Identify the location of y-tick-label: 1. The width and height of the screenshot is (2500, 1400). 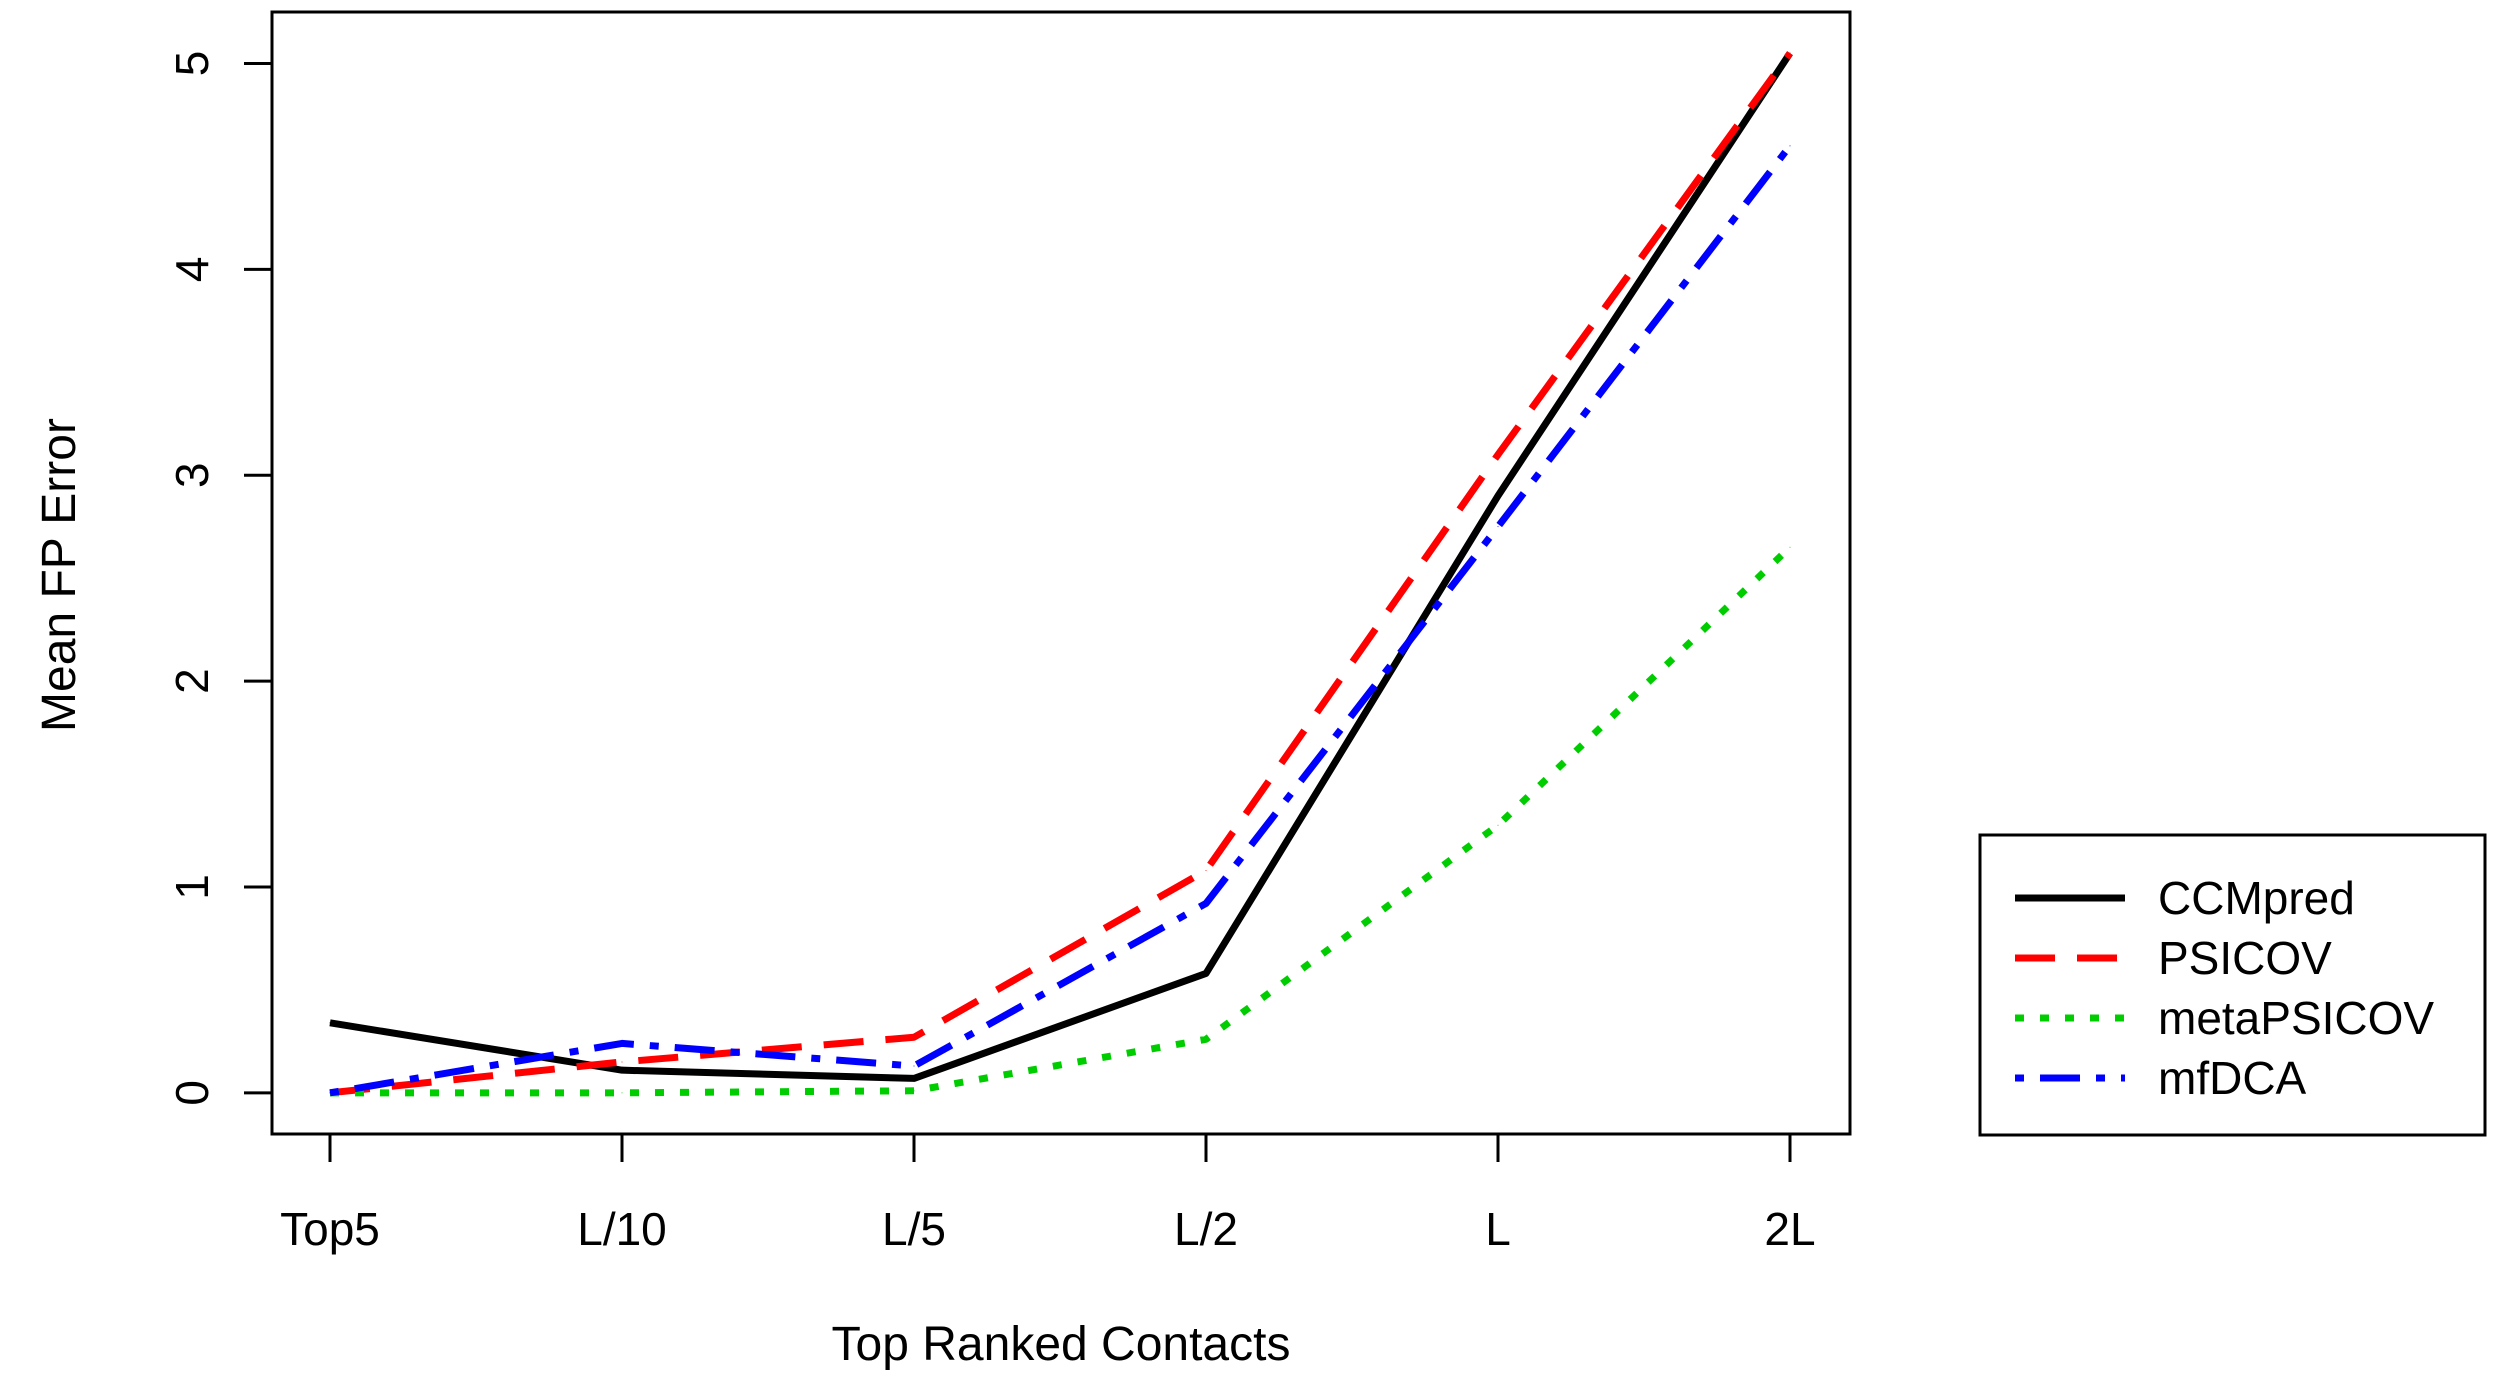
(192, 887).